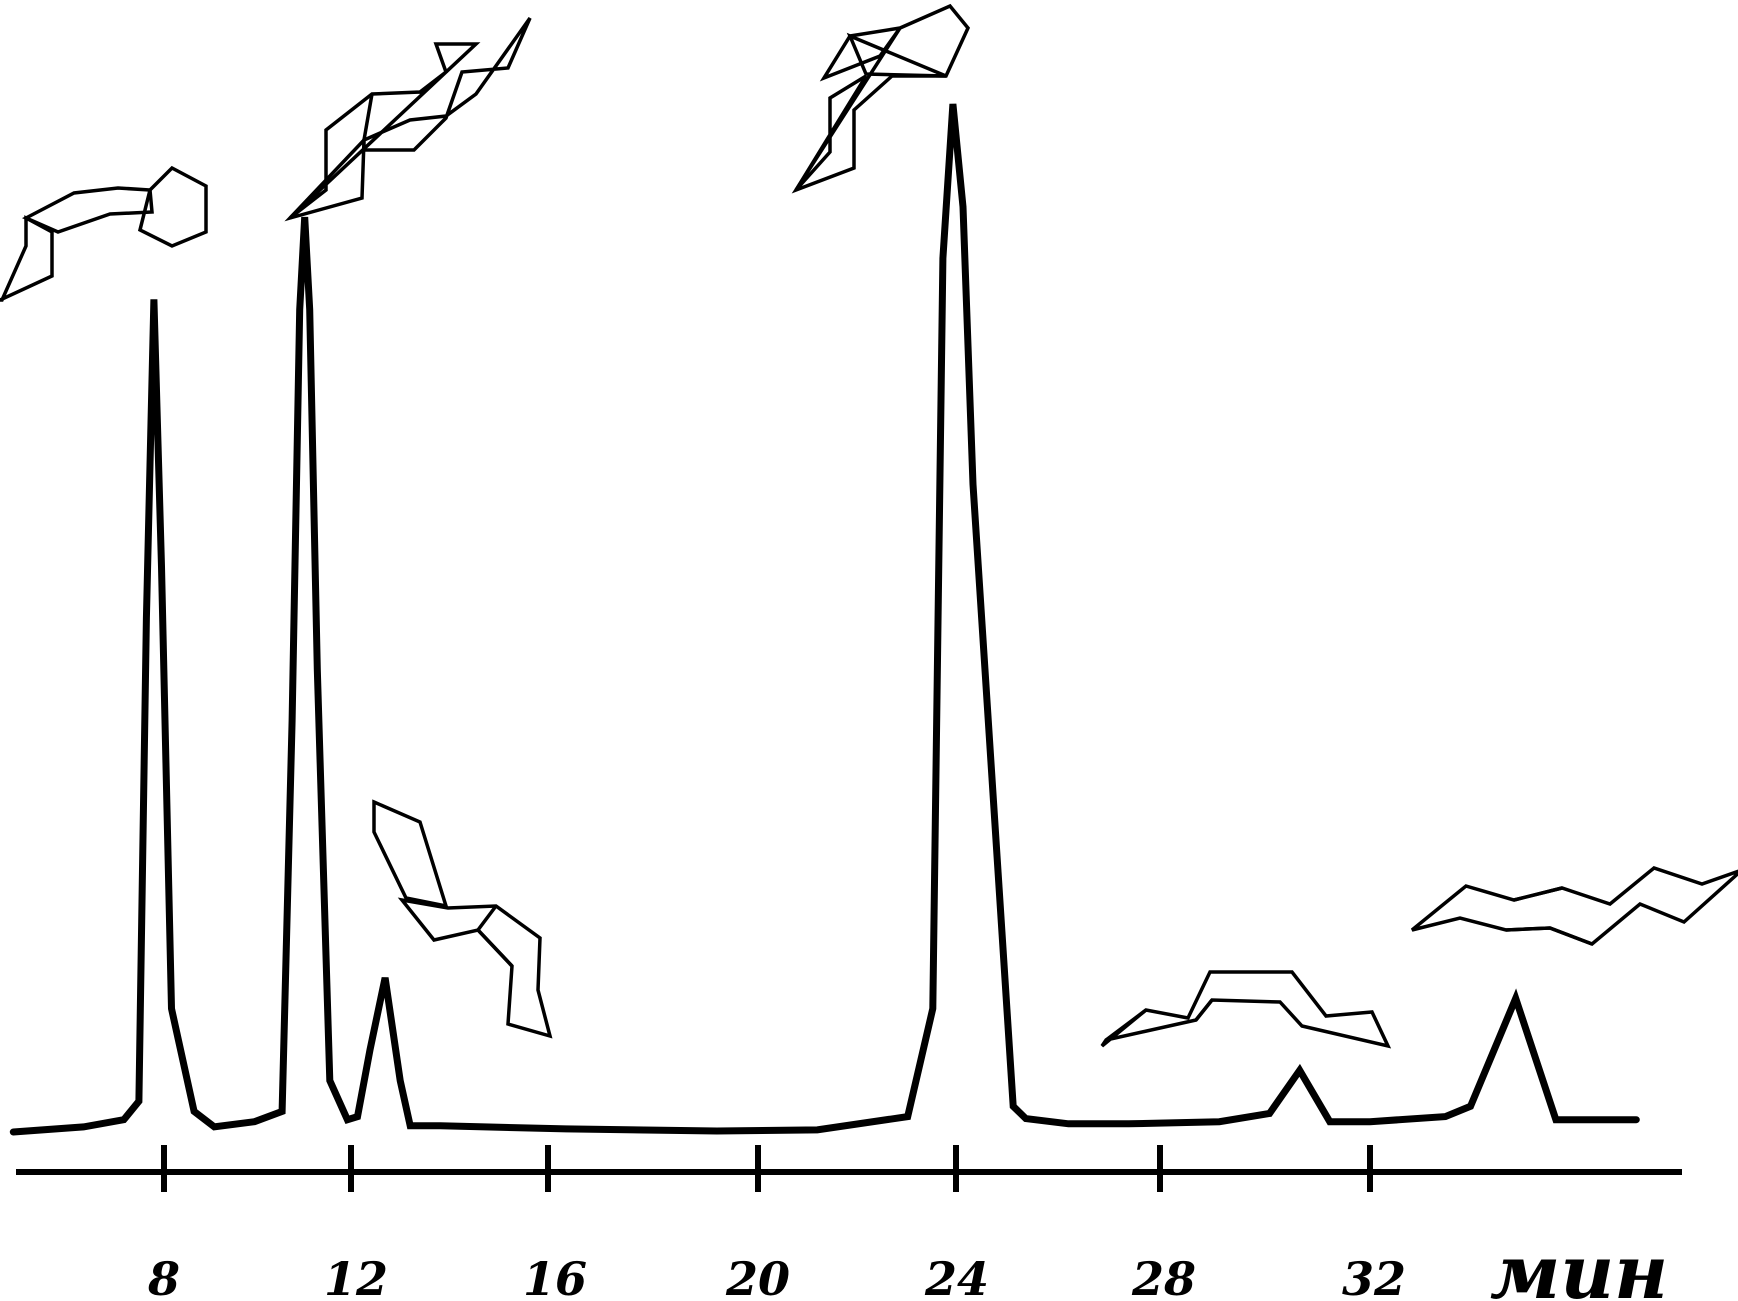  What do you see at coordinates (356, 1276) in the screenshot?
I see `x-tick-label: 12` at bounding box center [356, 1276].